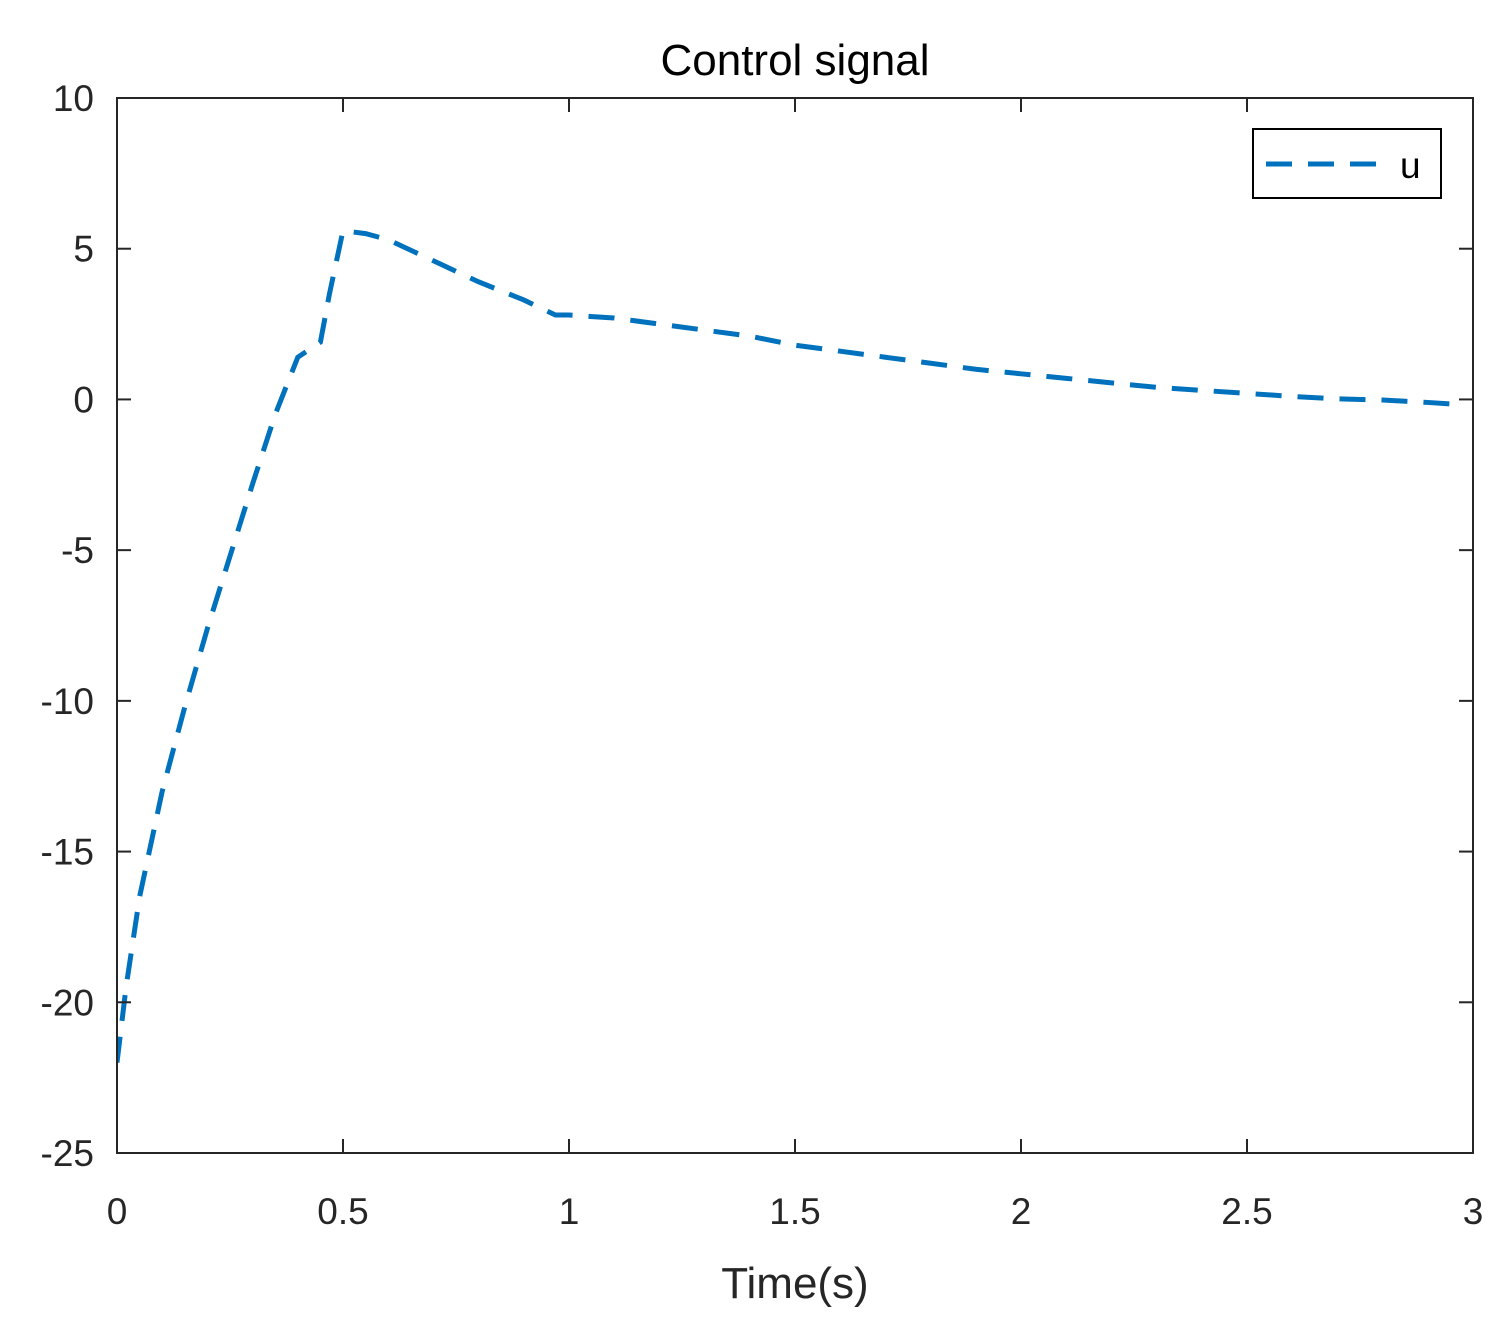 The height and width of the screenshot is (1332, 1507). I want to click on y-tick-label: -5, so click(77, 550).